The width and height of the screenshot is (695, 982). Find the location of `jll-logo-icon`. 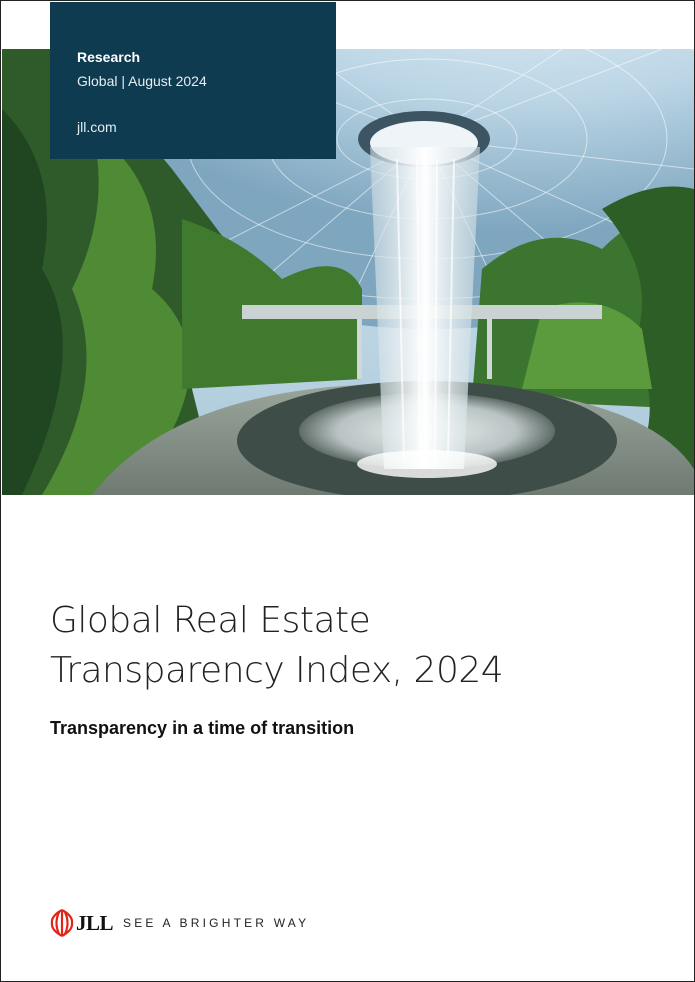

jll-logo-icon is located at coordinates (62, 923).